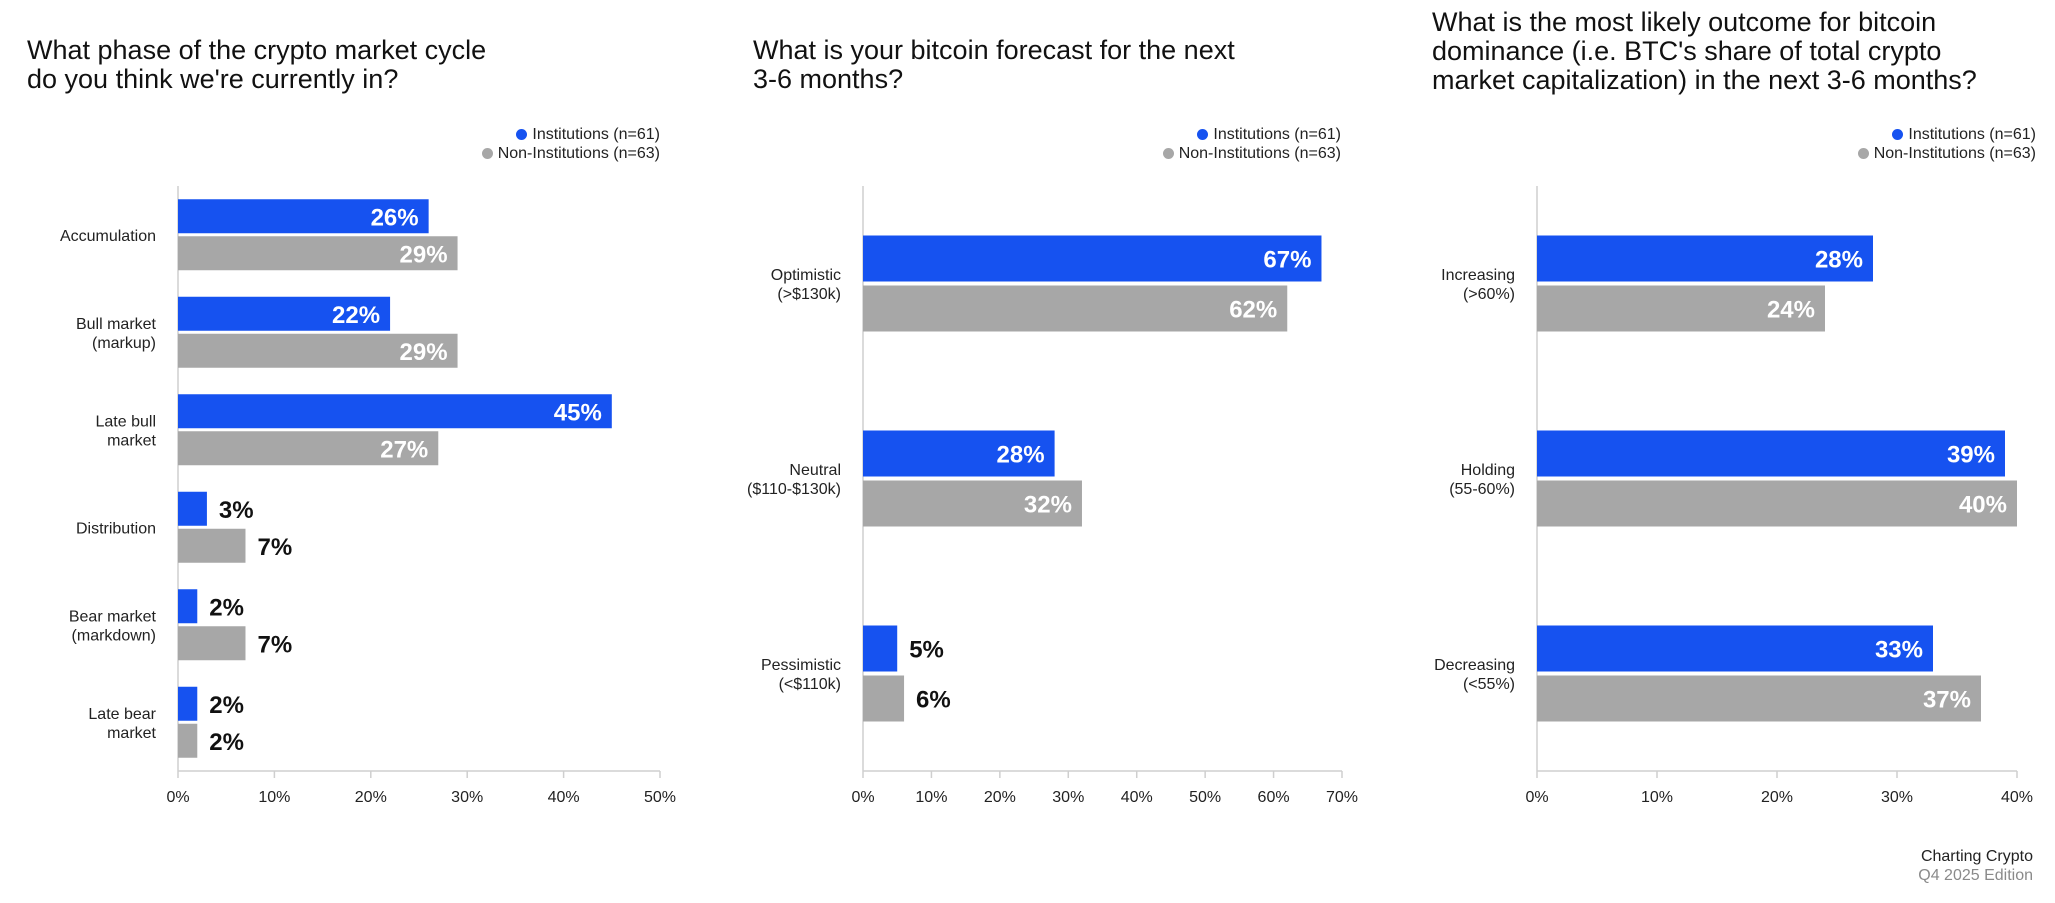  Describe the element at coordinates (1253, 310) in the screenshot. I see `data-label: 62%` at that location.